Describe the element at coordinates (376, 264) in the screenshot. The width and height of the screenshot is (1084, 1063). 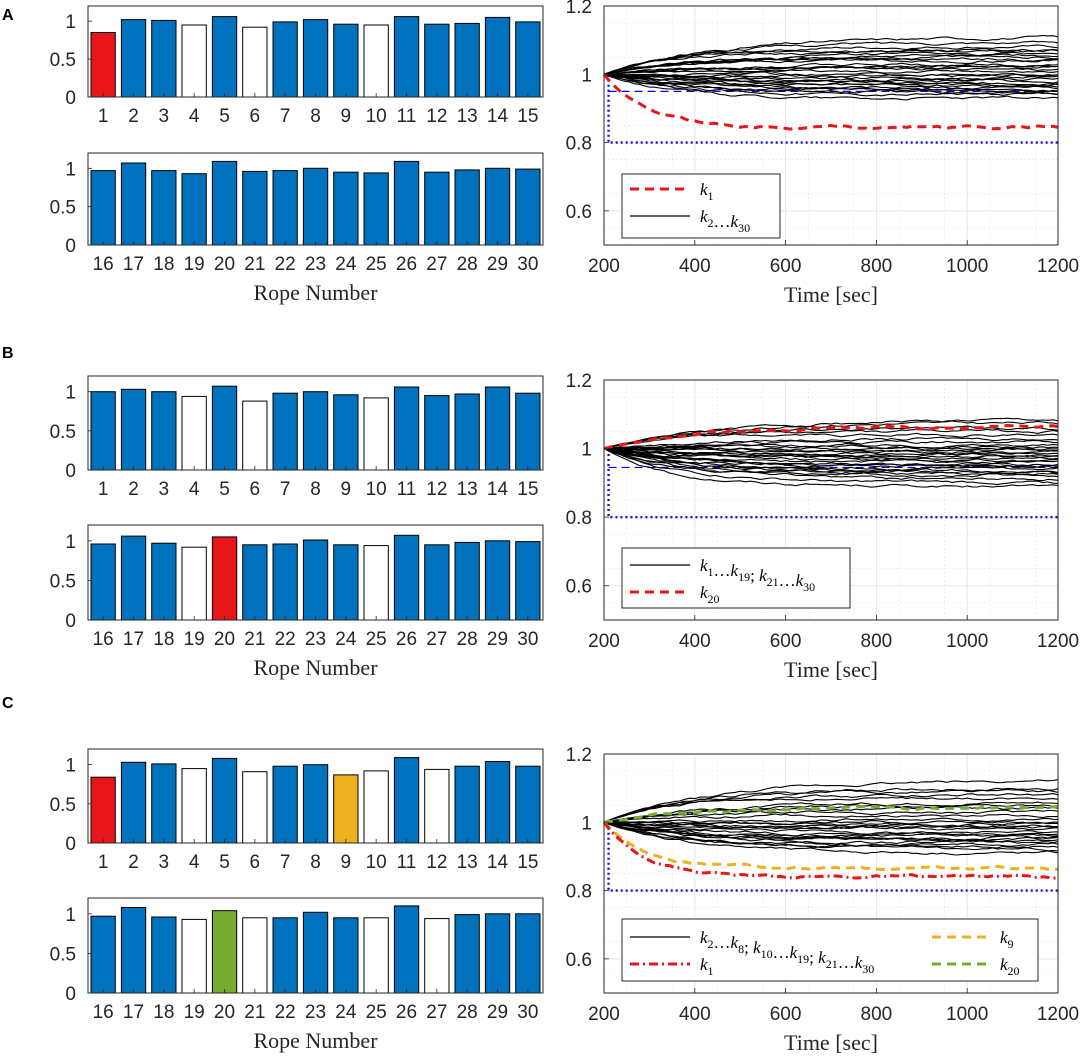
I see `x-tick-label: 25` at that location.